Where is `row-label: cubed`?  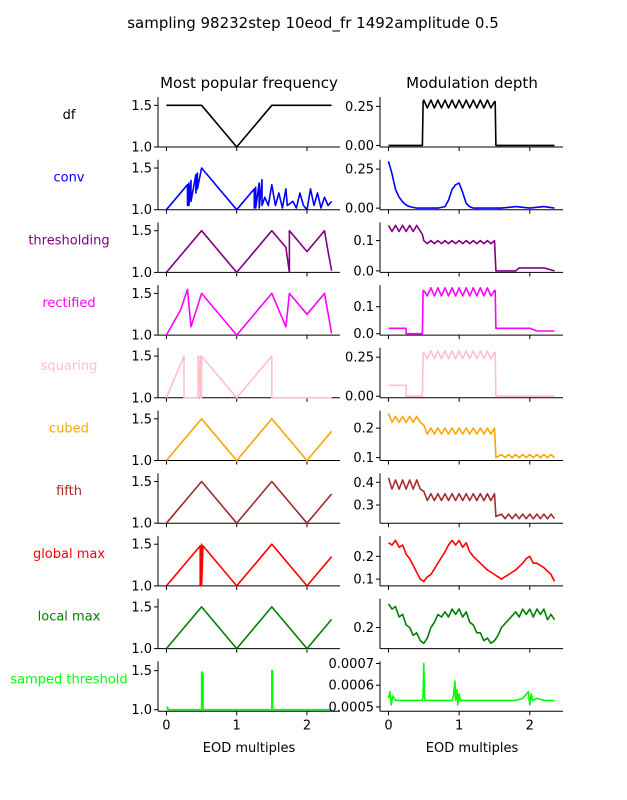
row-label: cubed is located at coordinates (69, 429).